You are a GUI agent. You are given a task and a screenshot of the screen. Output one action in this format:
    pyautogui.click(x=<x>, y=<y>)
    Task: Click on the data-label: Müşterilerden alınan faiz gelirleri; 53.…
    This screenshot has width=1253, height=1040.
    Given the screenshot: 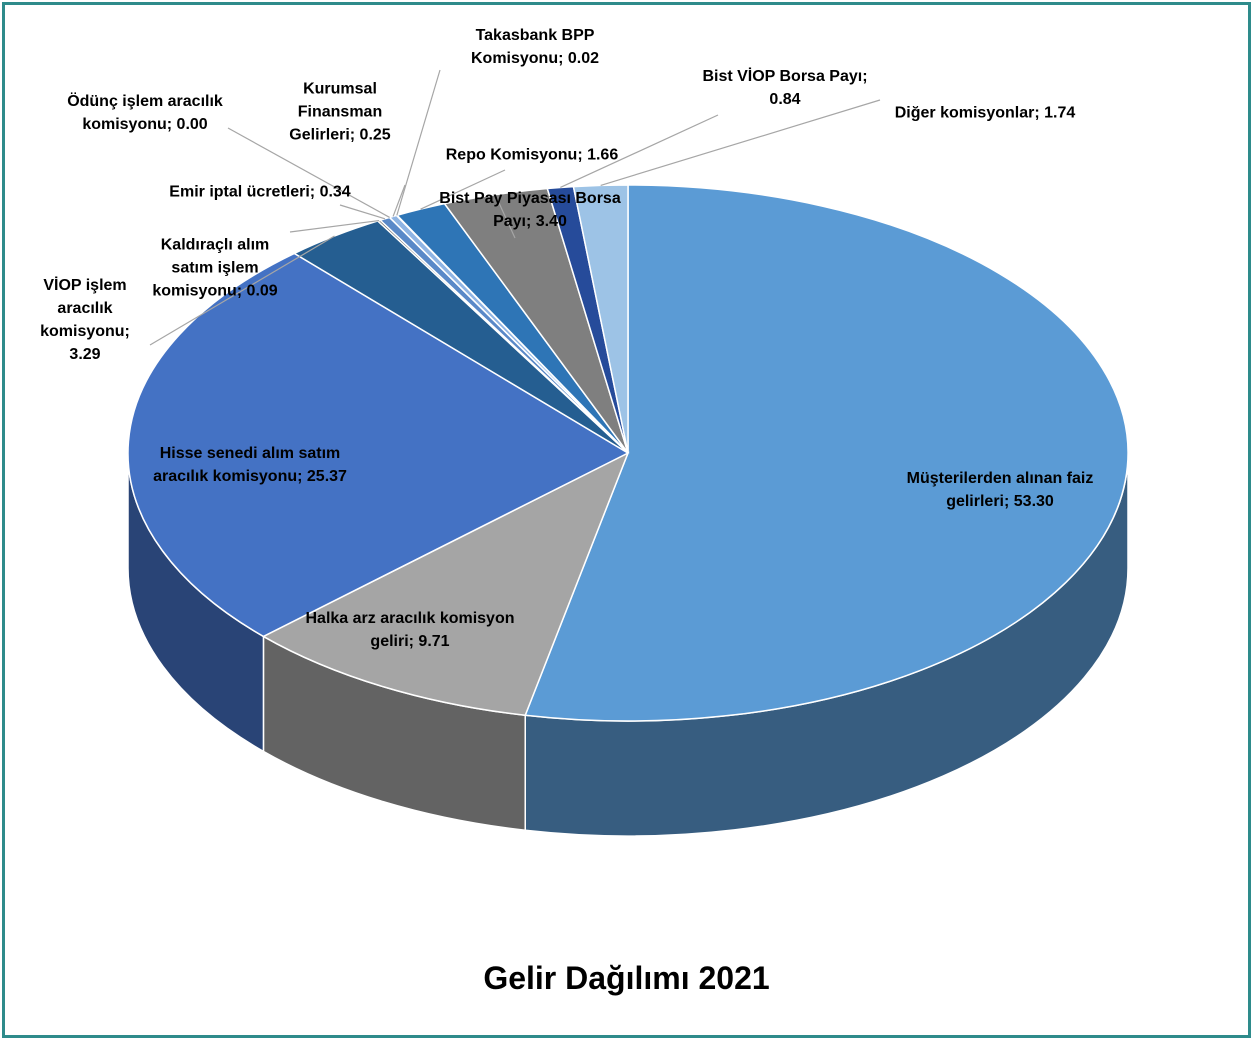 What is the action you would take?
    pyautogui.click(x=1000, y=490)
    